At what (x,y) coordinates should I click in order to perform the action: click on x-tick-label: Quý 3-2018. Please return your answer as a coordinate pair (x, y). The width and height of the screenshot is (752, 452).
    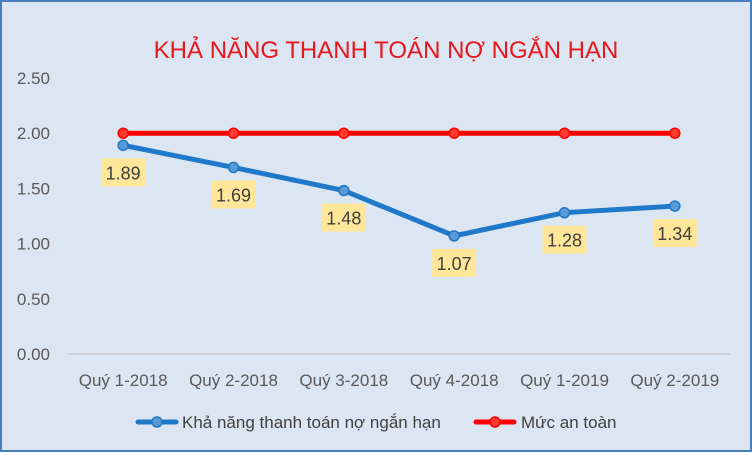
    Looking at the image, I should click on (343, 380).